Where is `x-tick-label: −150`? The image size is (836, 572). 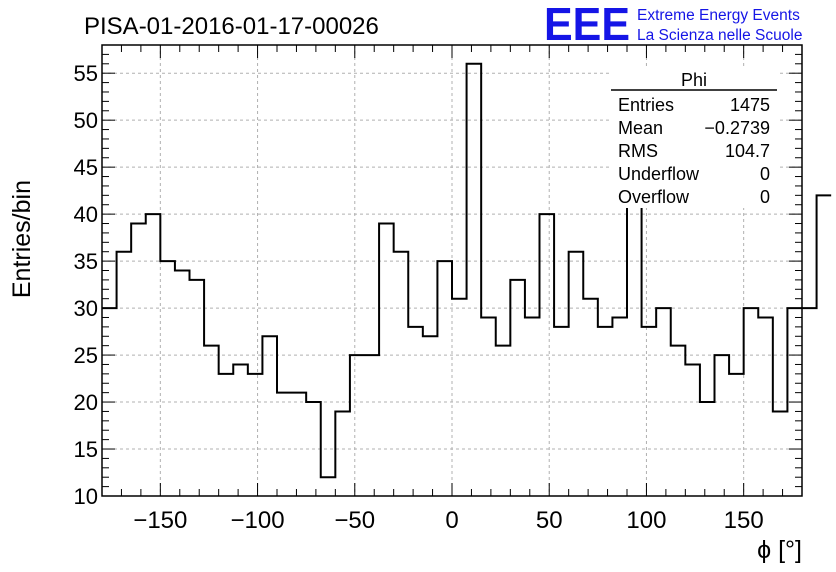 x-tick-label: −150 is located at coordinates (160, 520).